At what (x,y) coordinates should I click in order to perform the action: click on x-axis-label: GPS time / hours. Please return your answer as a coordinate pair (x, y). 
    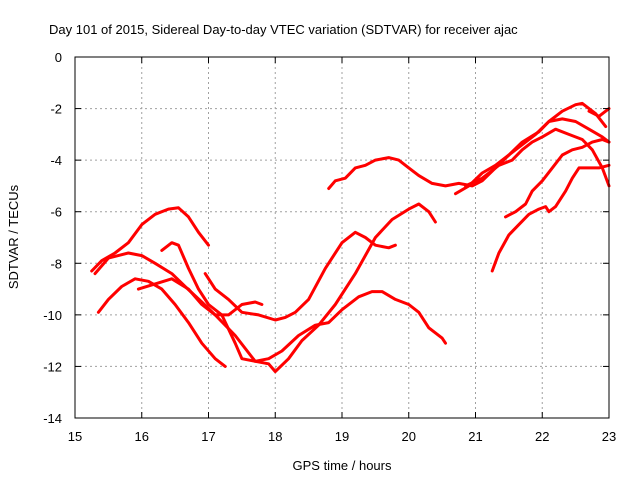
    Looking at the image, I should click on (342, 465).